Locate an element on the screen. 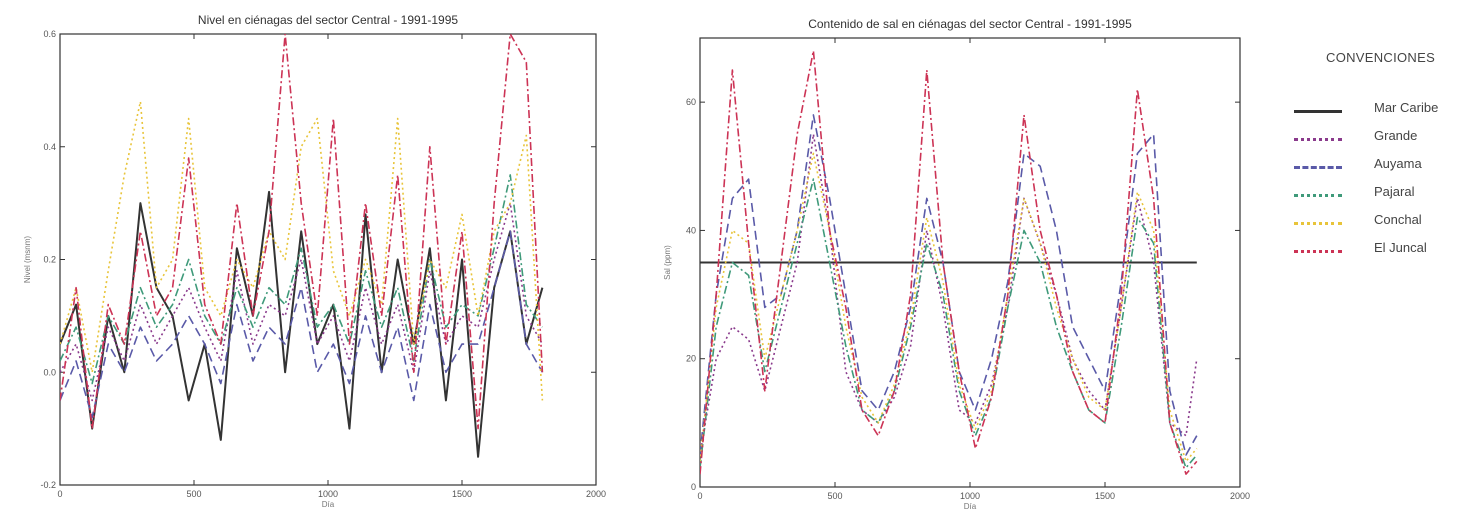 The width and height of the screenshot is (1476, 521). chart-1-xtick-label: 2000 is located at coordinates (1240, 496).